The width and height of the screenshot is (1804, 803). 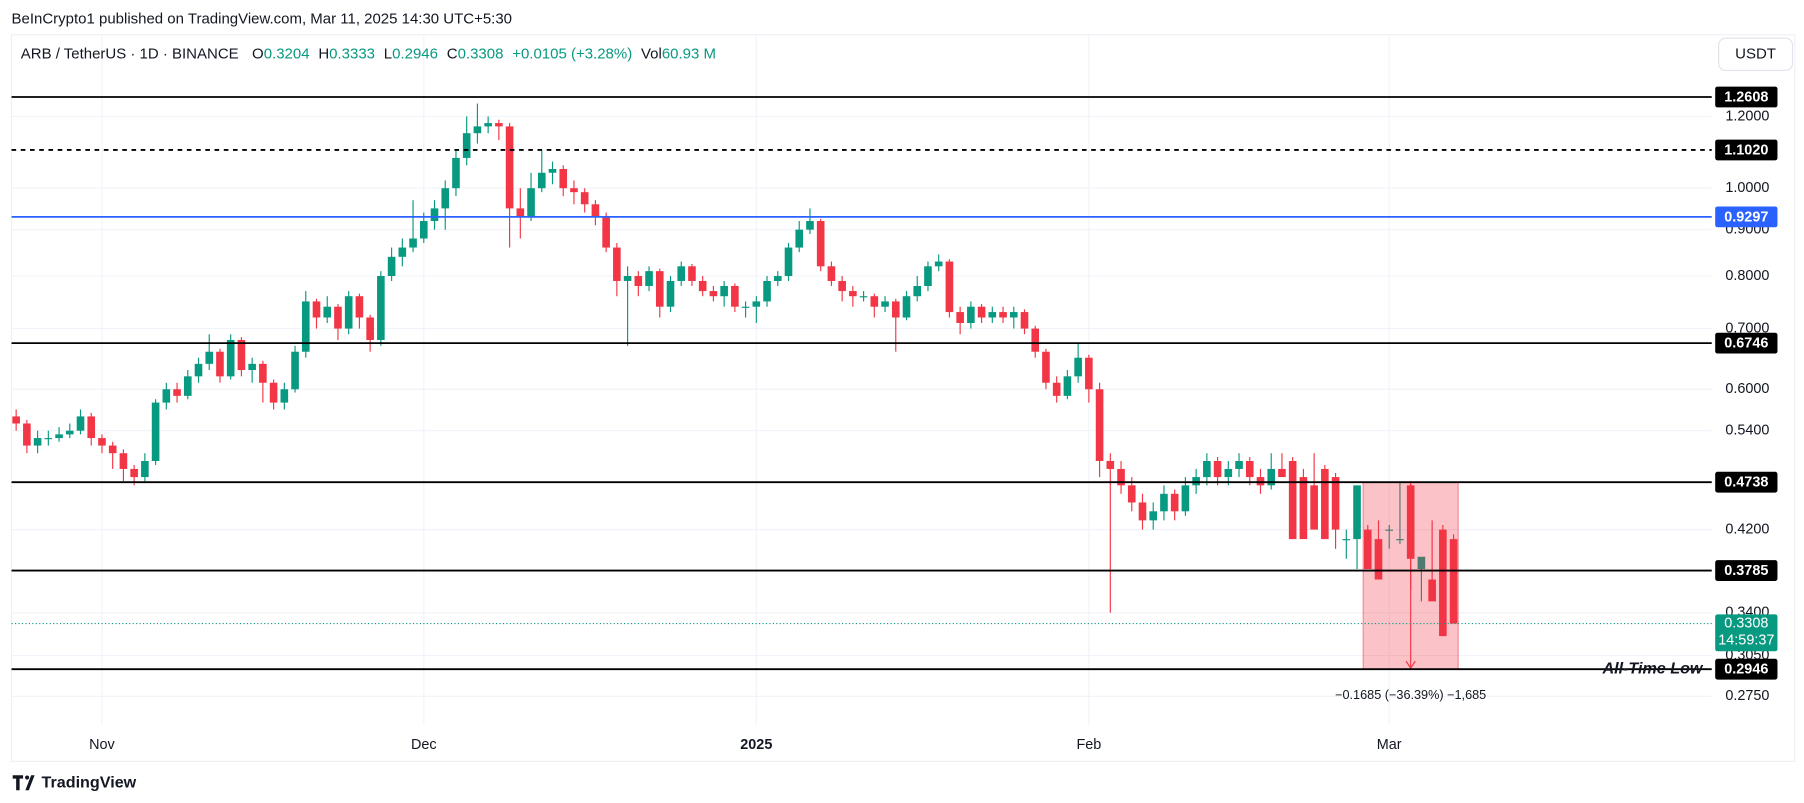 What do you see at coordinates (452, 53) in the screenshot?
I see `legend-key: C` at bounding box center [452, 53].